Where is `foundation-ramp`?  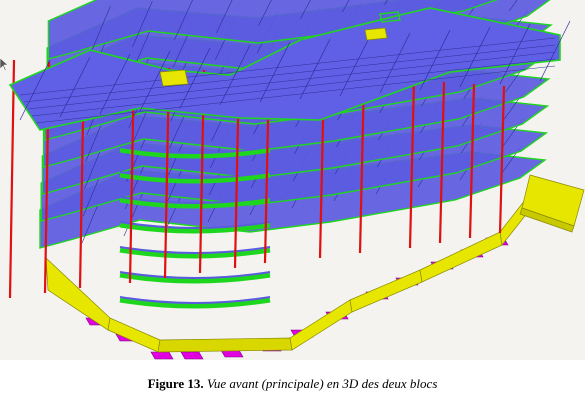 foundation-ramp is located at coordinates (553, 200).